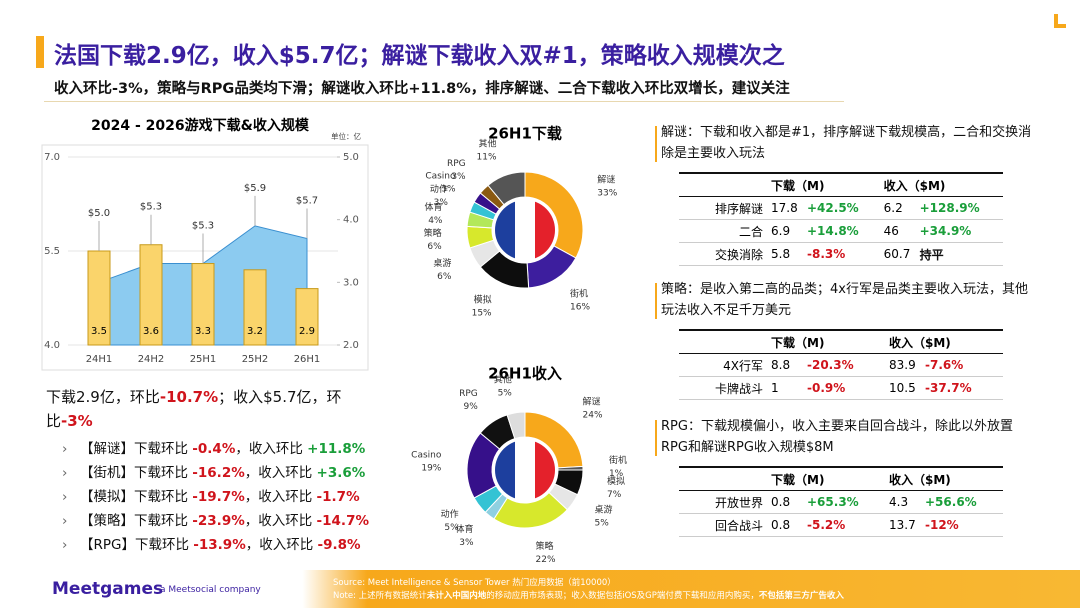  What do you see at coordinates (151, 207) in the screenshot?
I see `area-label: $5.3` at bounding box center [151, 207].